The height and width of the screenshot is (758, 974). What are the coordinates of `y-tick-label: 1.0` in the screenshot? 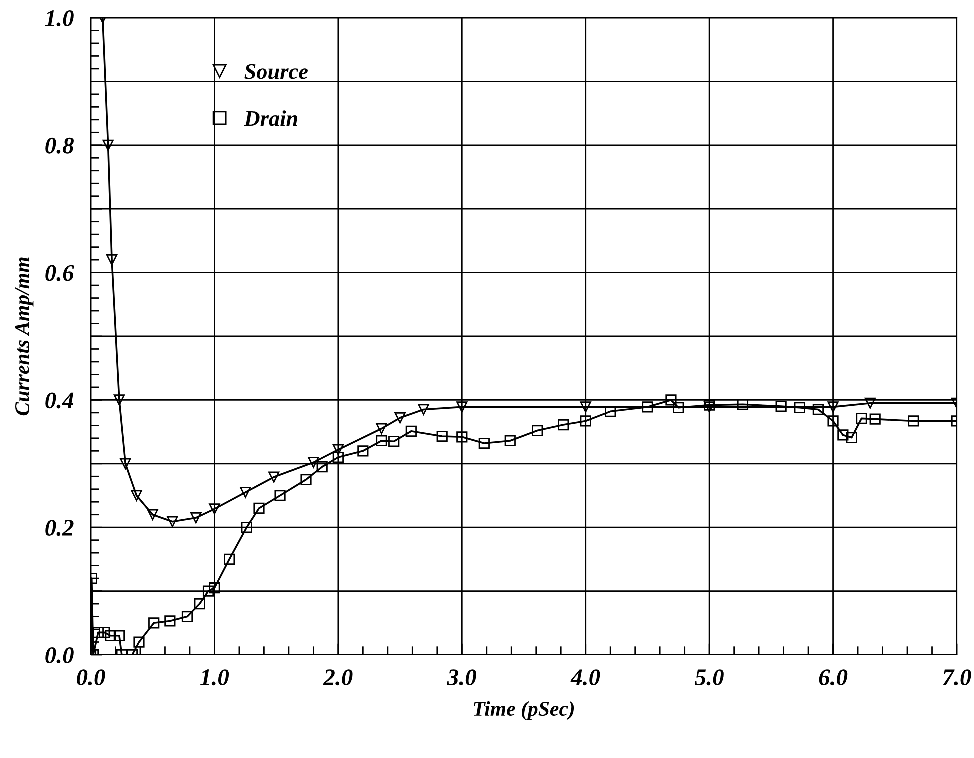 It's located at (59, 18).